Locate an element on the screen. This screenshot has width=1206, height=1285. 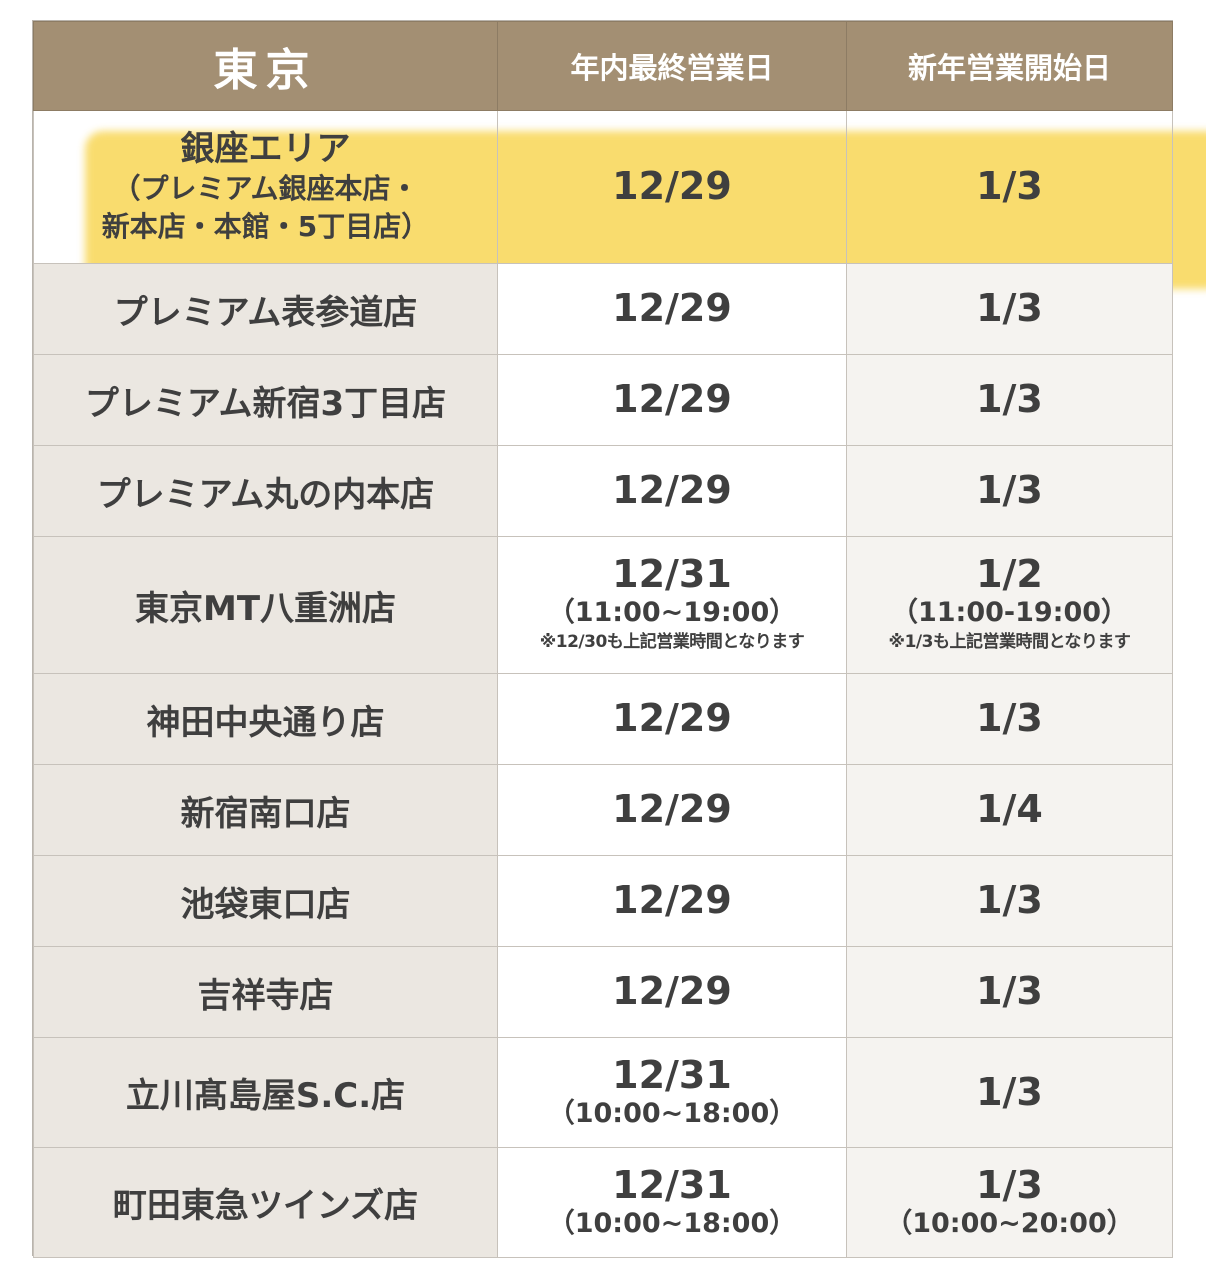
first-day-hours: （10:00~20:00） is located at coordinates (1009, 1223).